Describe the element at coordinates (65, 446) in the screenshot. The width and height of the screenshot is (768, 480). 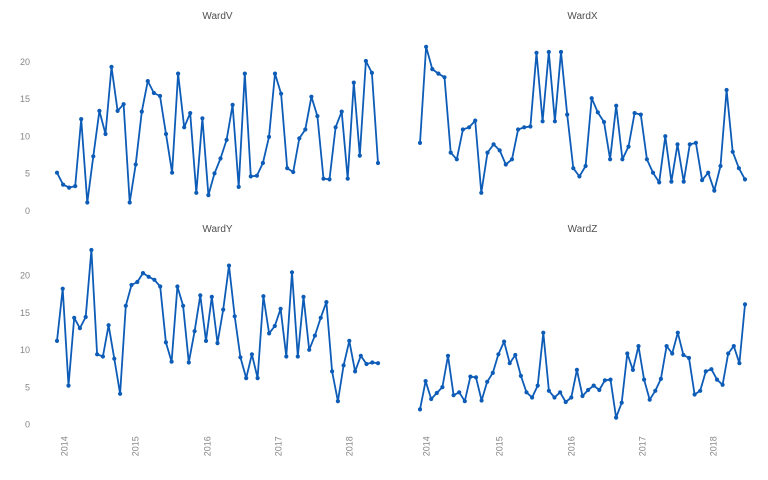
I see `x-tick-label: 2014` at that location.